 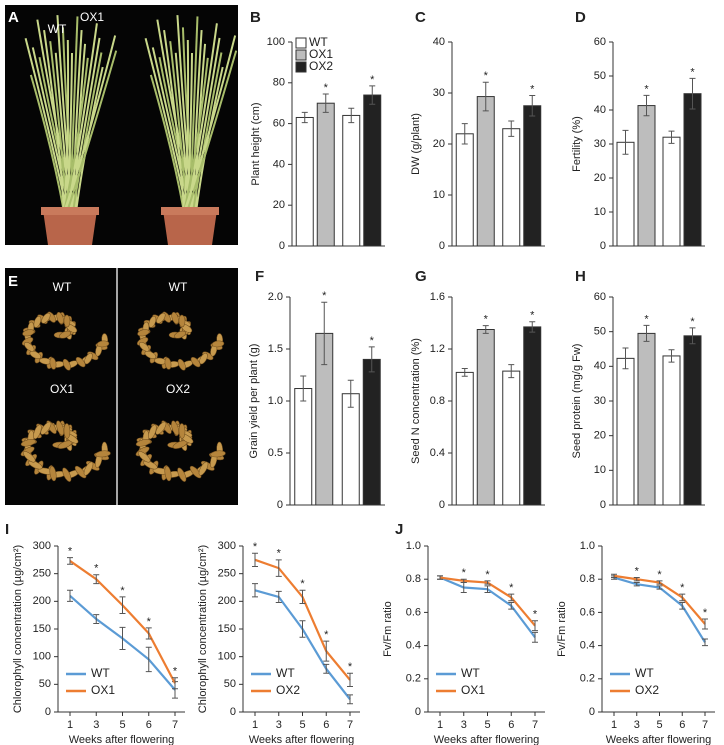 I want to click on y-tick-label: 0.6, so click(x=413, y=612).